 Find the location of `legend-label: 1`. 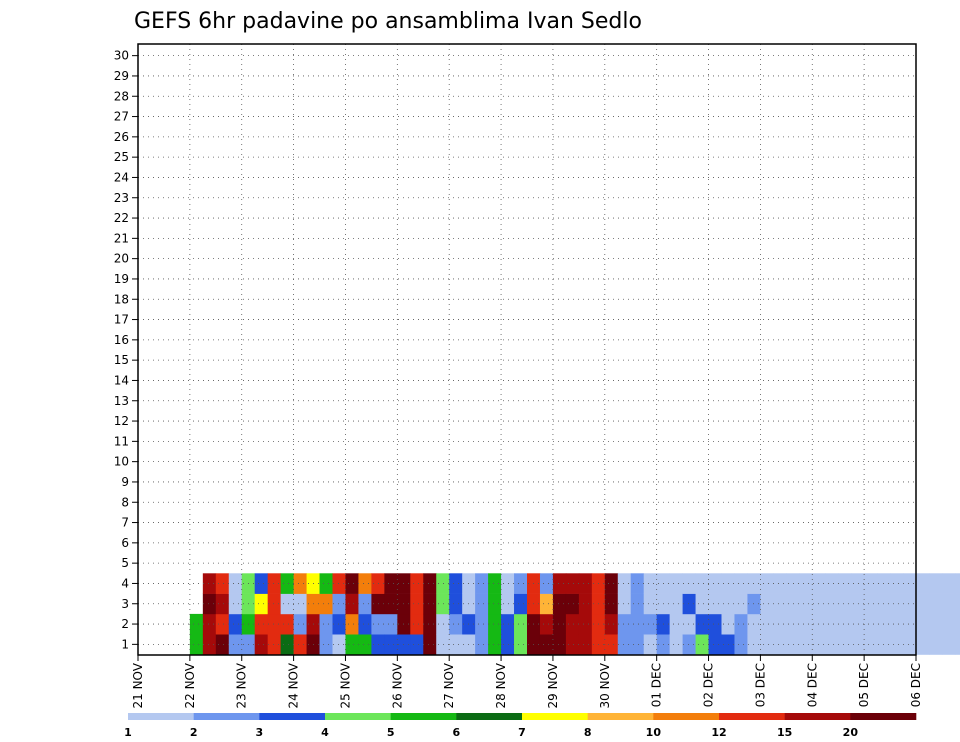

legend-label: 1 is located at coordinates (128, 732).